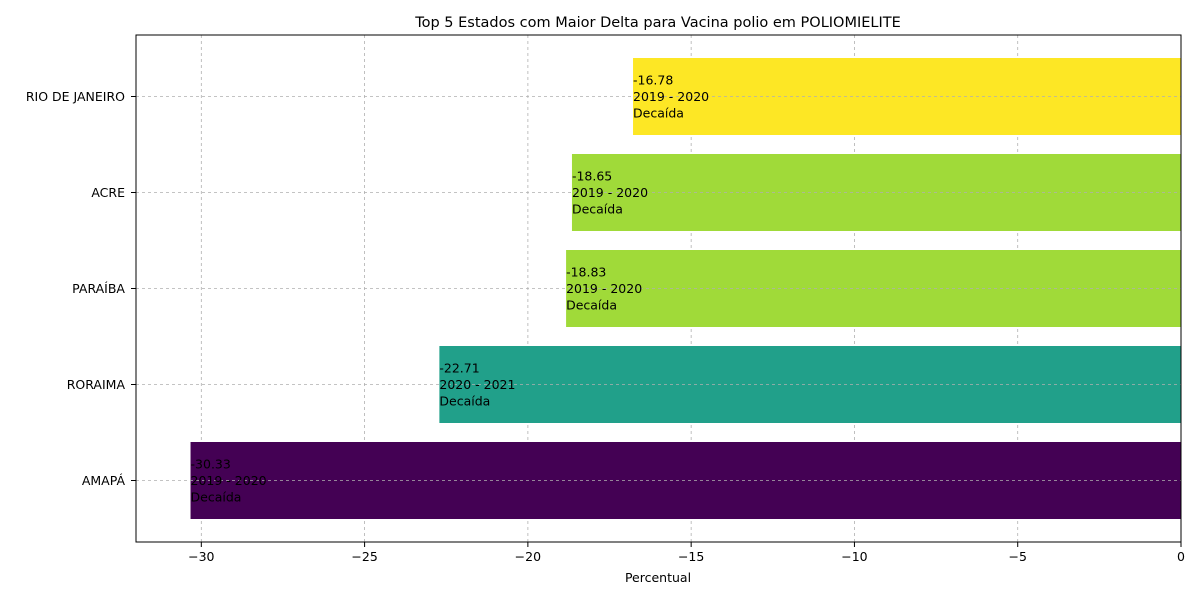 This screenshot has width=1200, height=600. Describe the element at coordinates (75, 96) in the screenshot. I see `y-tick-label: RIO DE JANEIRO` at that location.